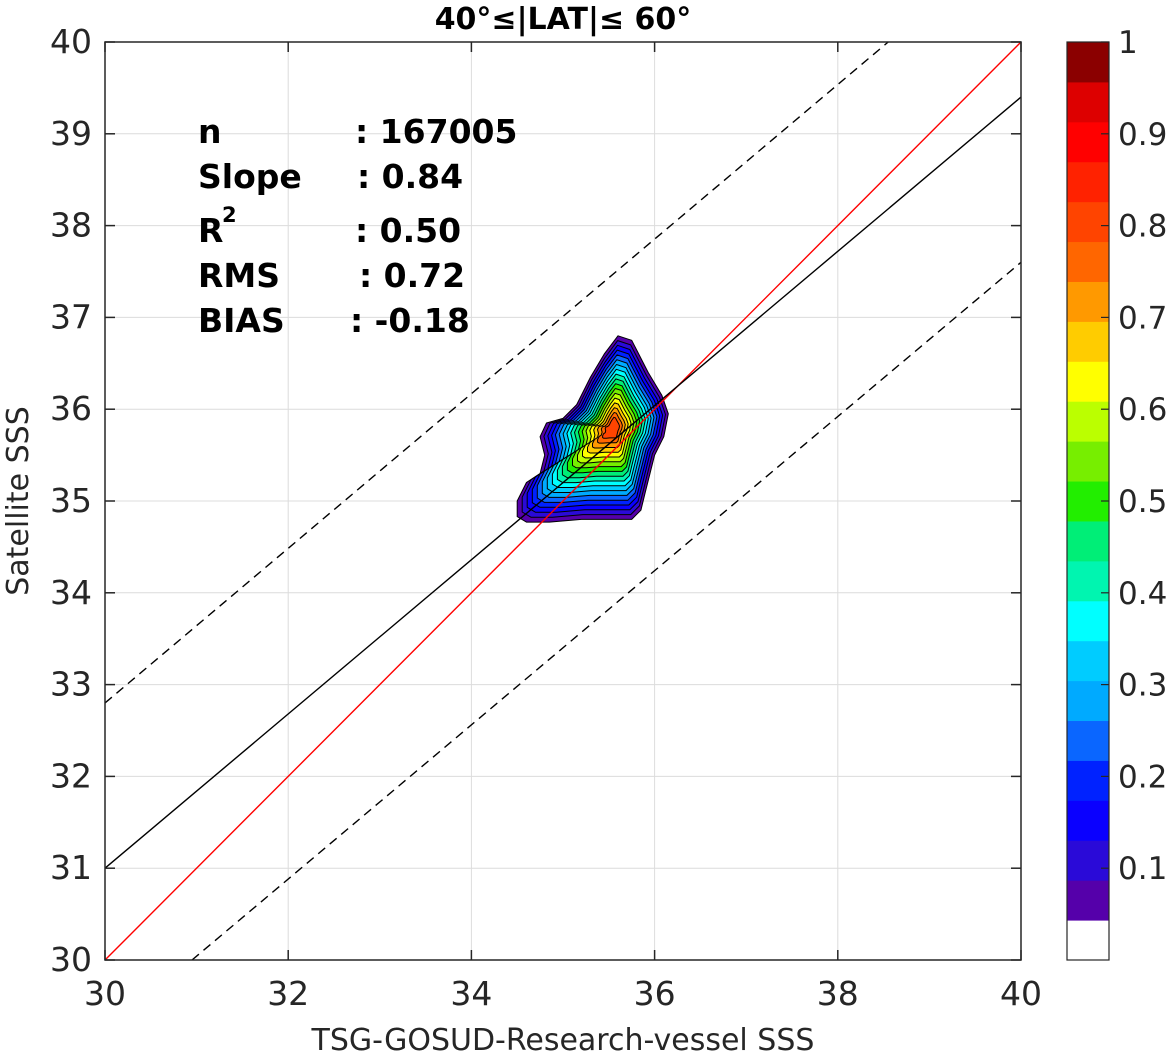  What do you see at coordinates (71, 41) in the screenshot?
I see `y-tick-label: 40` at bounding box center [71, 41].